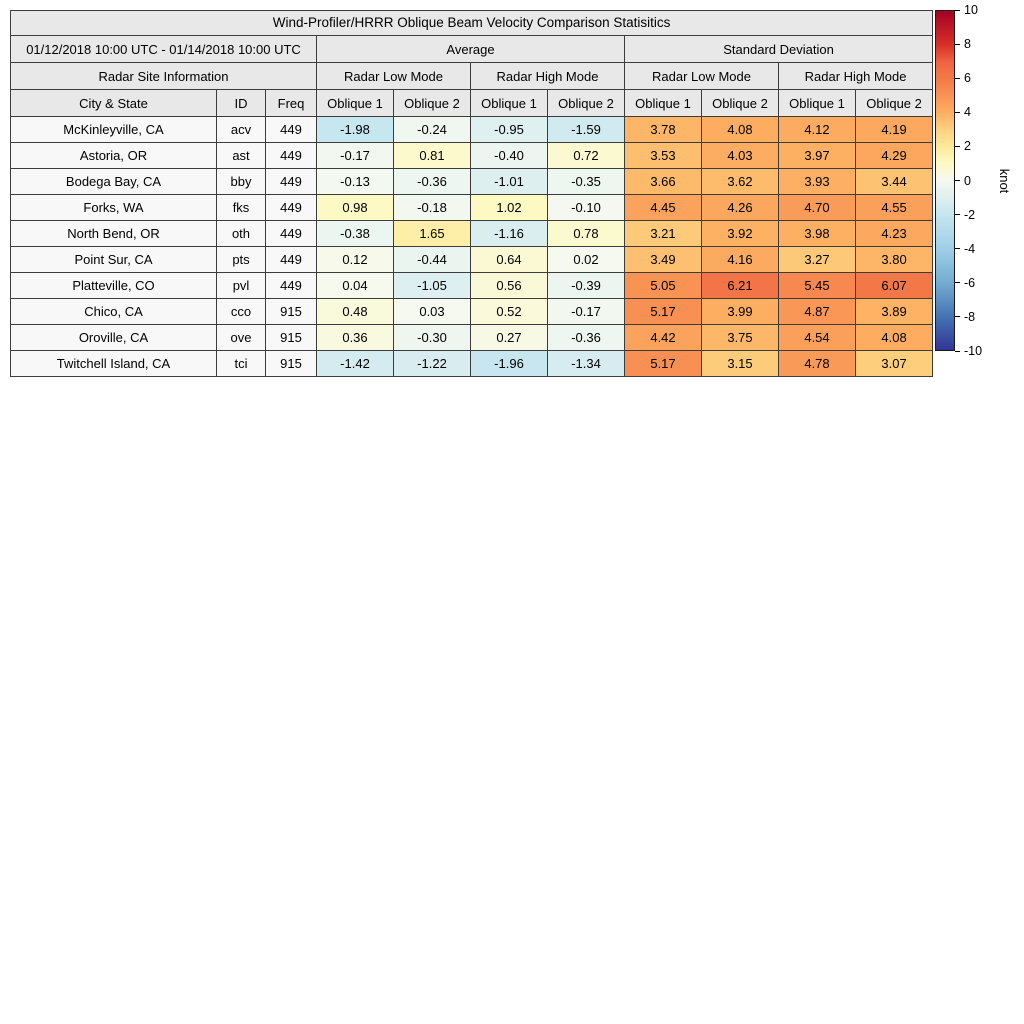 The image size is (1024, 1024). Describe the element at coordinates (113, 155) in the screenshot. I see `city-cell: Astoria, OR` at that location.